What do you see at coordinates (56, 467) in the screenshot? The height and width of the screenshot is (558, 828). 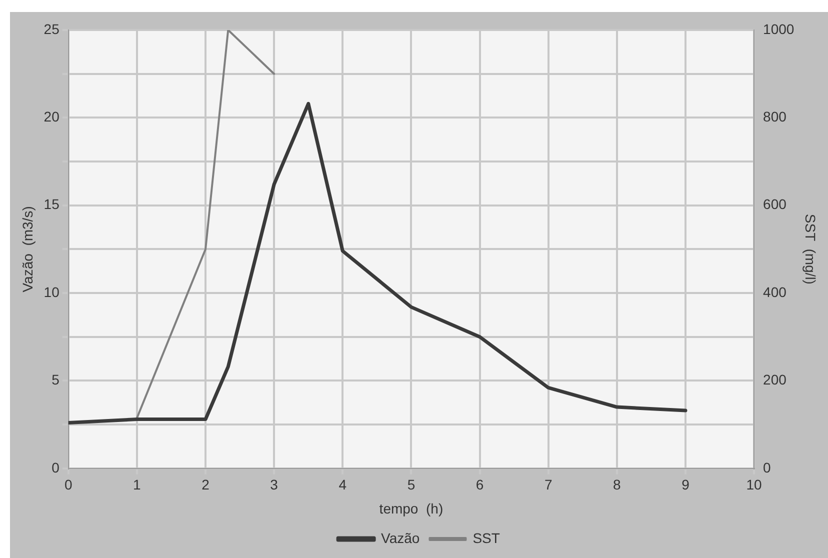 I see `y-tick-label: 0` at bounding box center [56, 467].